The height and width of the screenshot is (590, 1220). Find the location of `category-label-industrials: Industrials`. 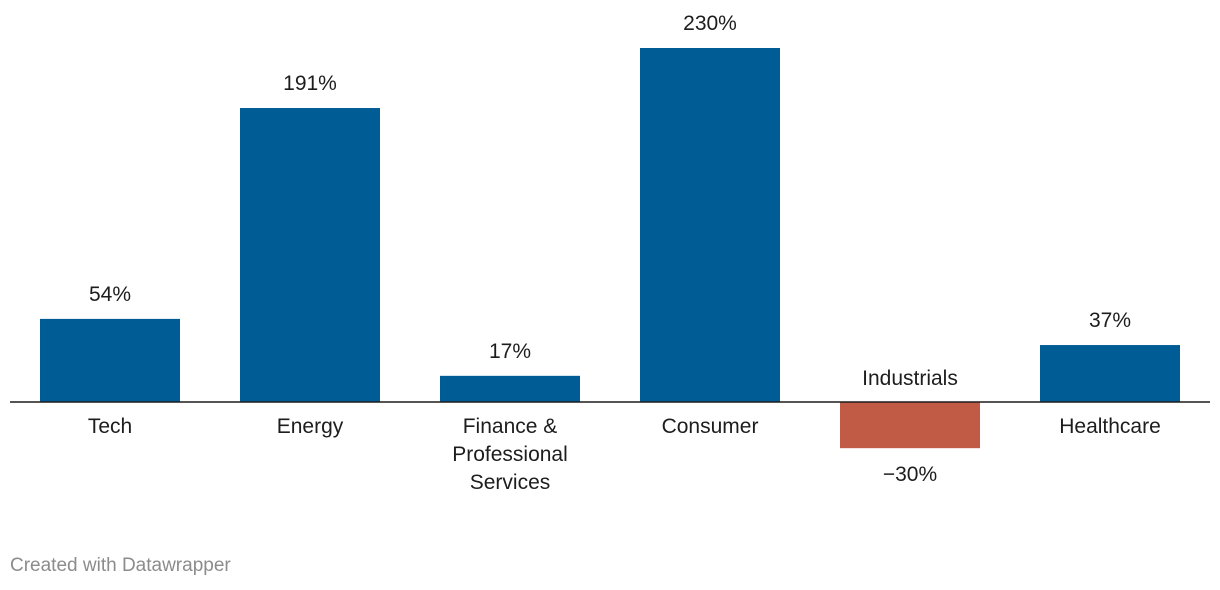

category-label-industrials: Industrials is located at coordinates (910, 378).